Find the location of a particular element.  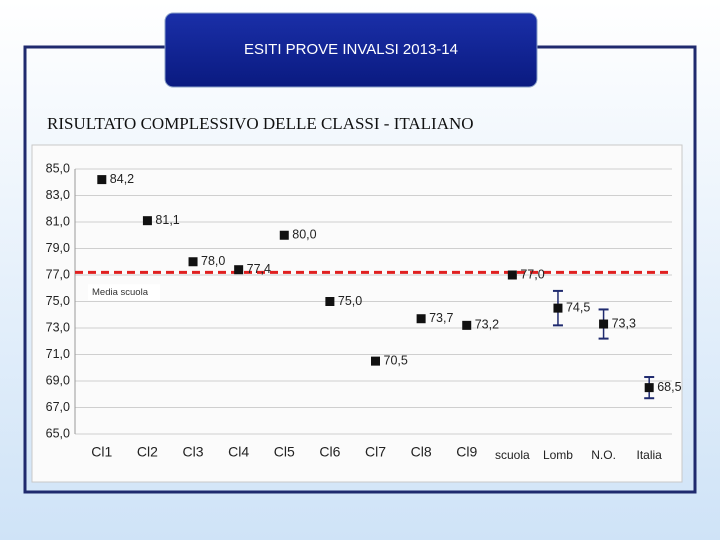

y-tick-label: 85,0 is located at coordinates (58, 168).